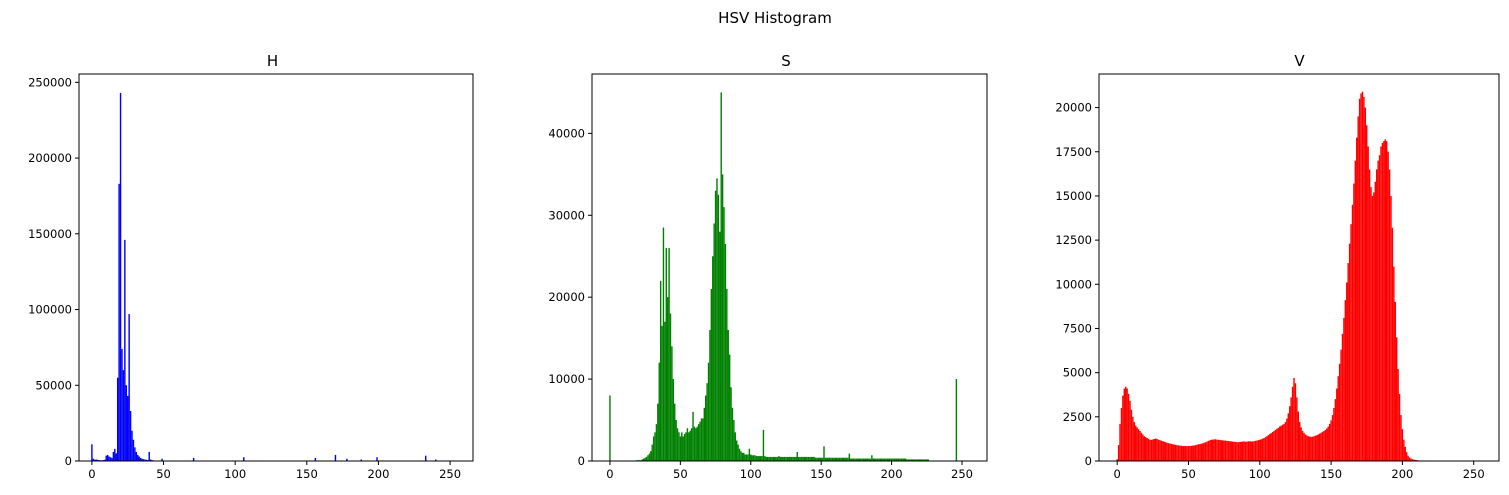  Describe the element at coordinates (786, 61) in the screenshot. I see `subplot-title: S` at that location.